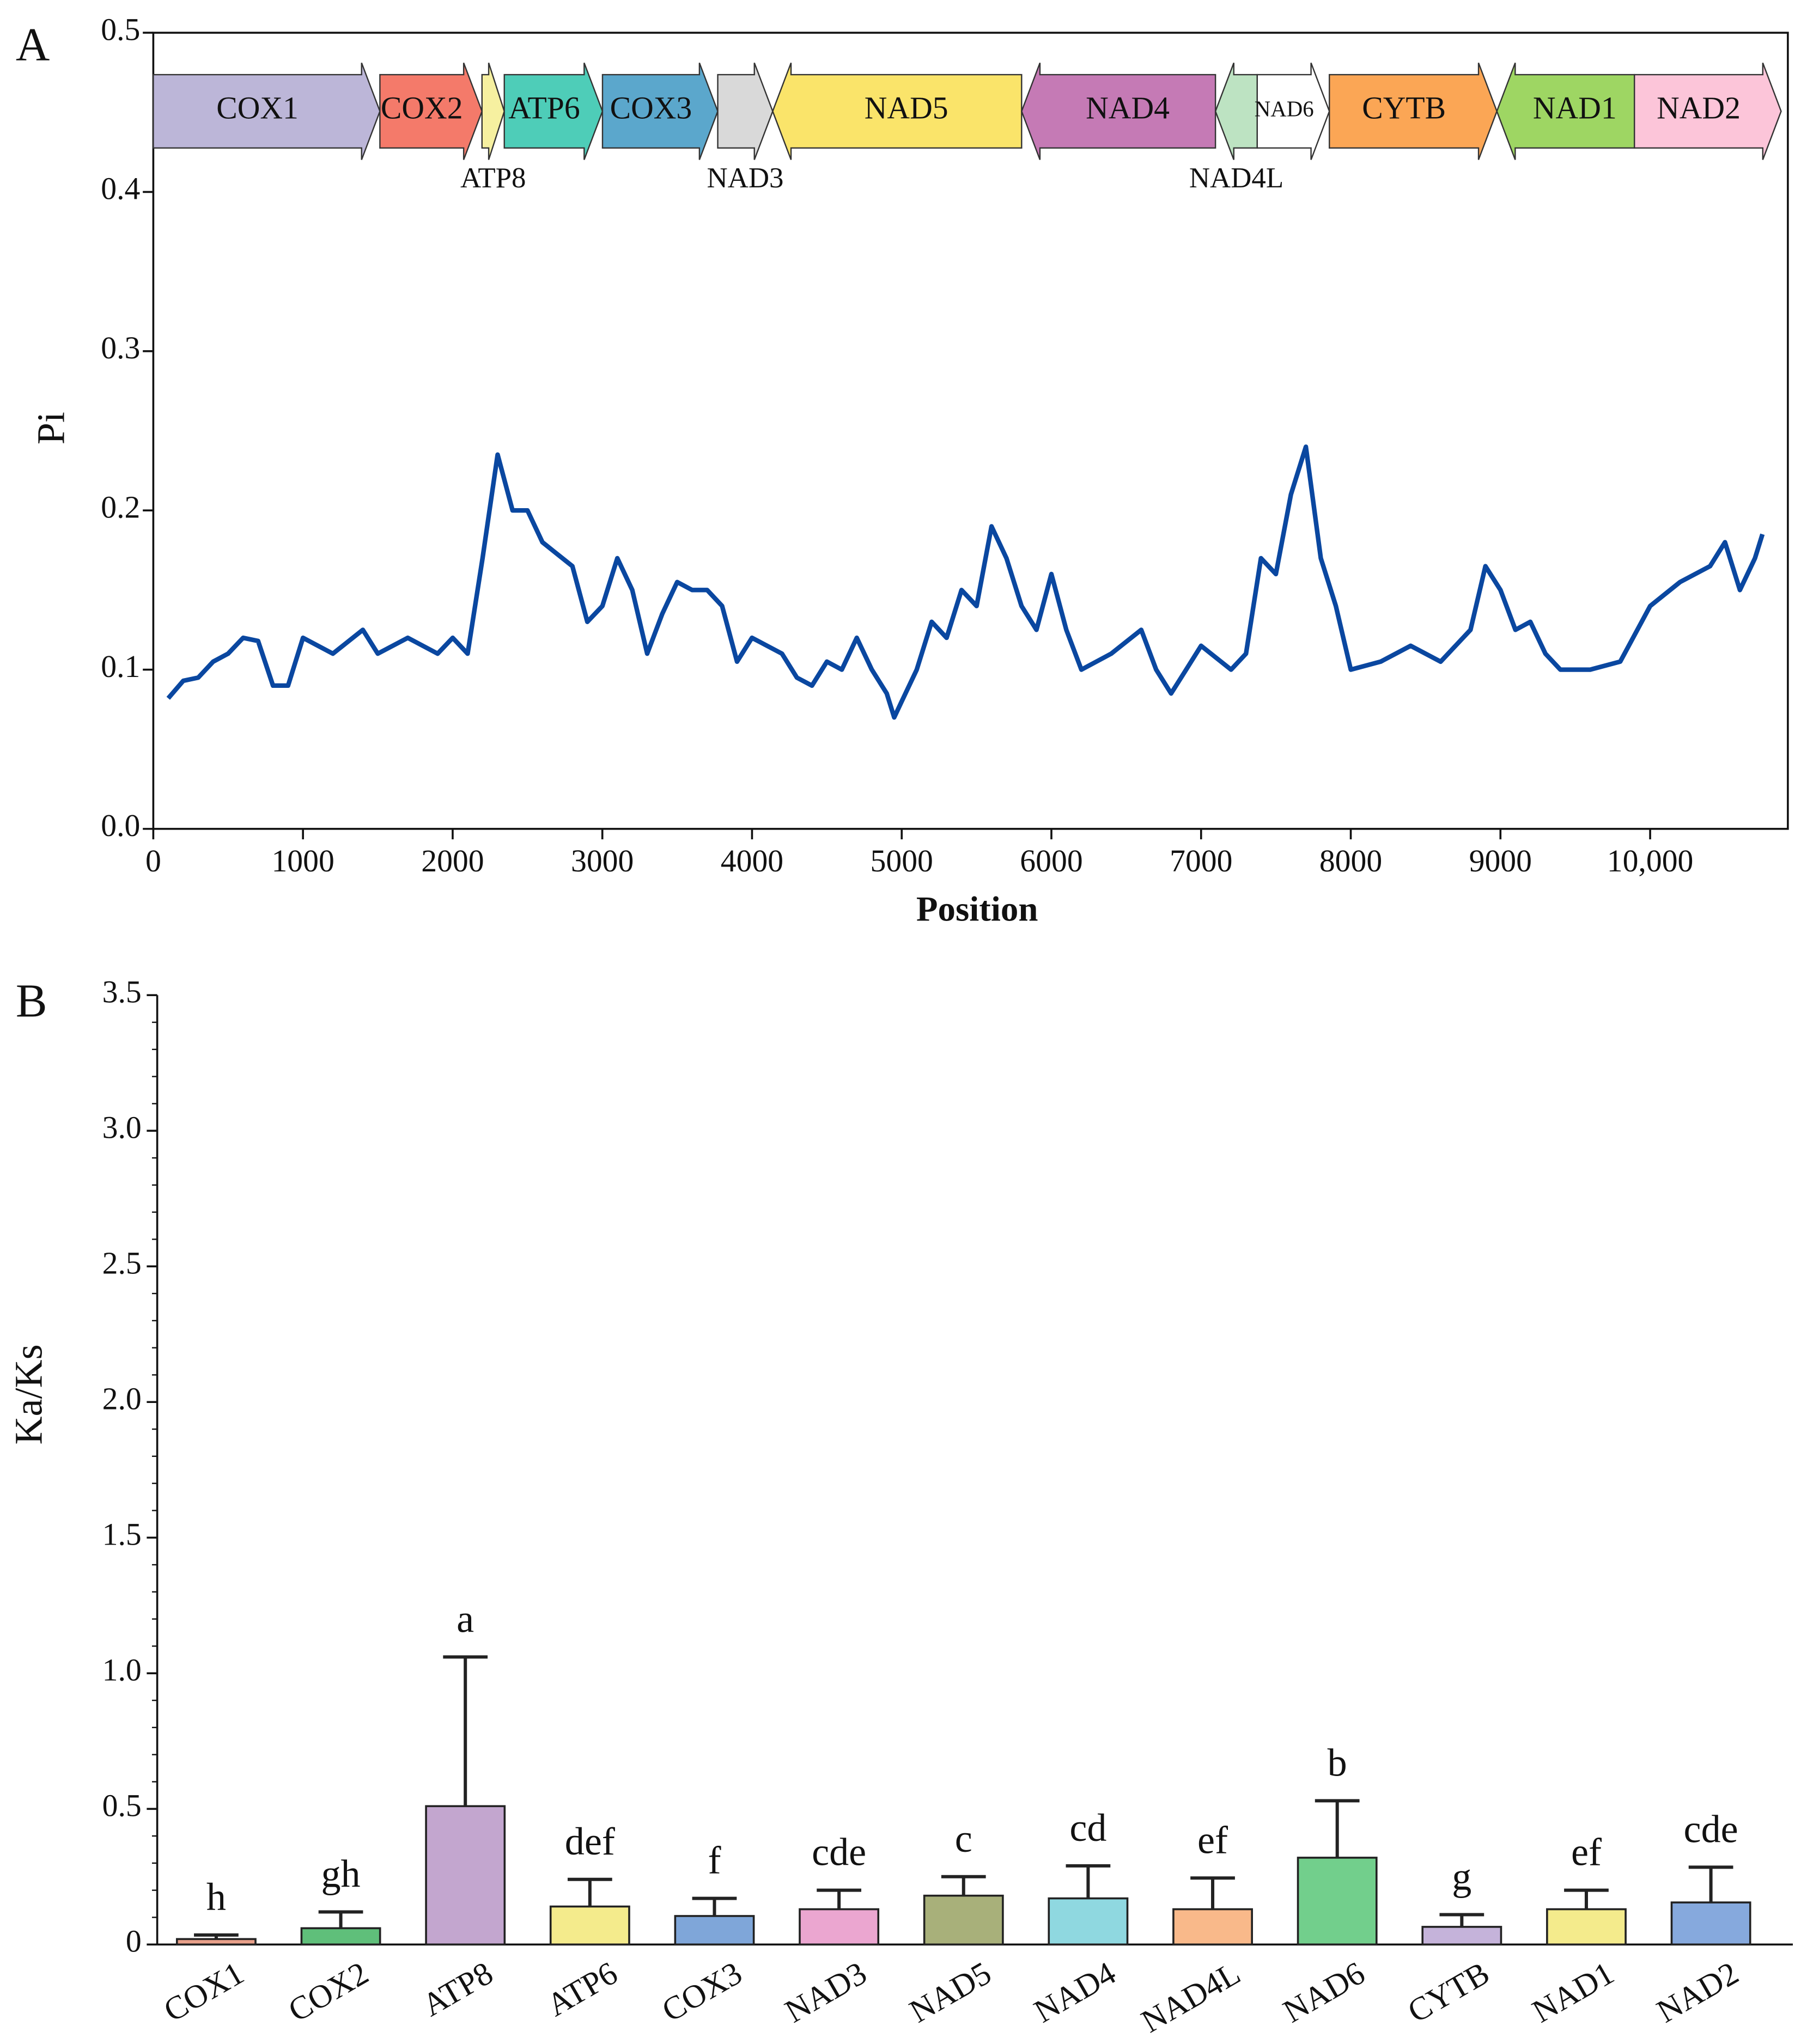 This screenshot has width=1801, height=2044. Describe the element at coordinates (544, 108) in the screenshot. I see `gene-label: ATP6` at that location.